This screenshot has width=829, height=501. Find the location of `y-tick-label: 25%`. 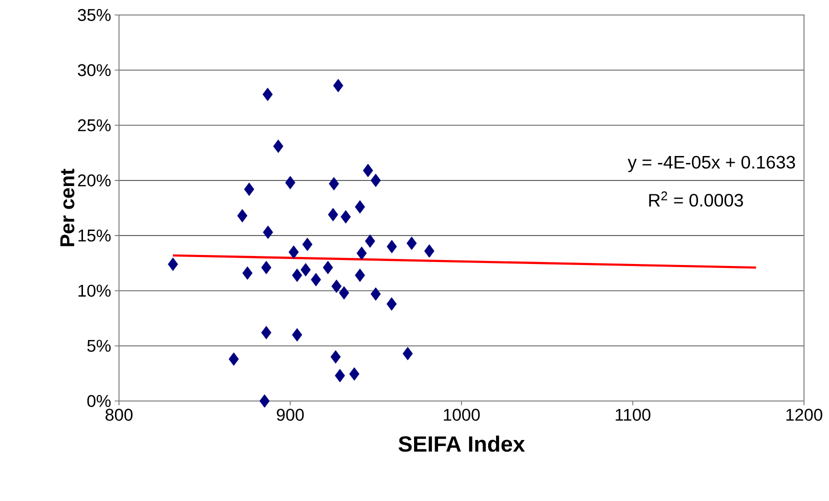

y-tick-label: 25% is located at coordinates (94, 125).